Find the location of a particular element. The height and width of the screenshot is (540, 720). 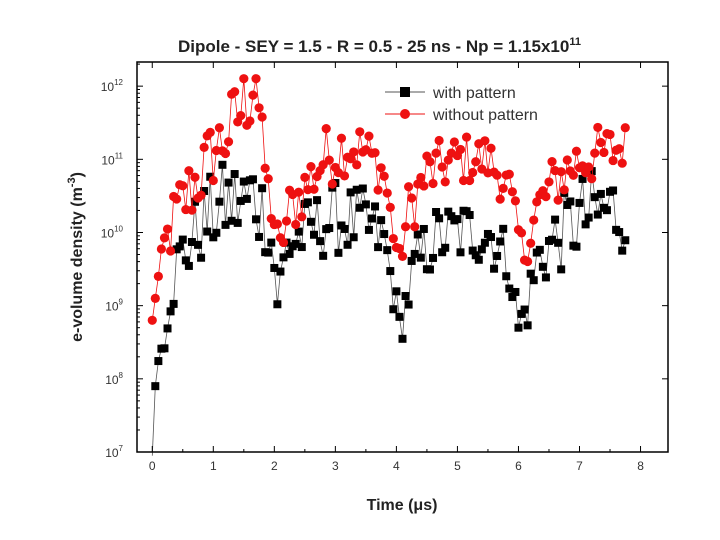

y-tick-base: 10 is located at coordinates (108, 233).